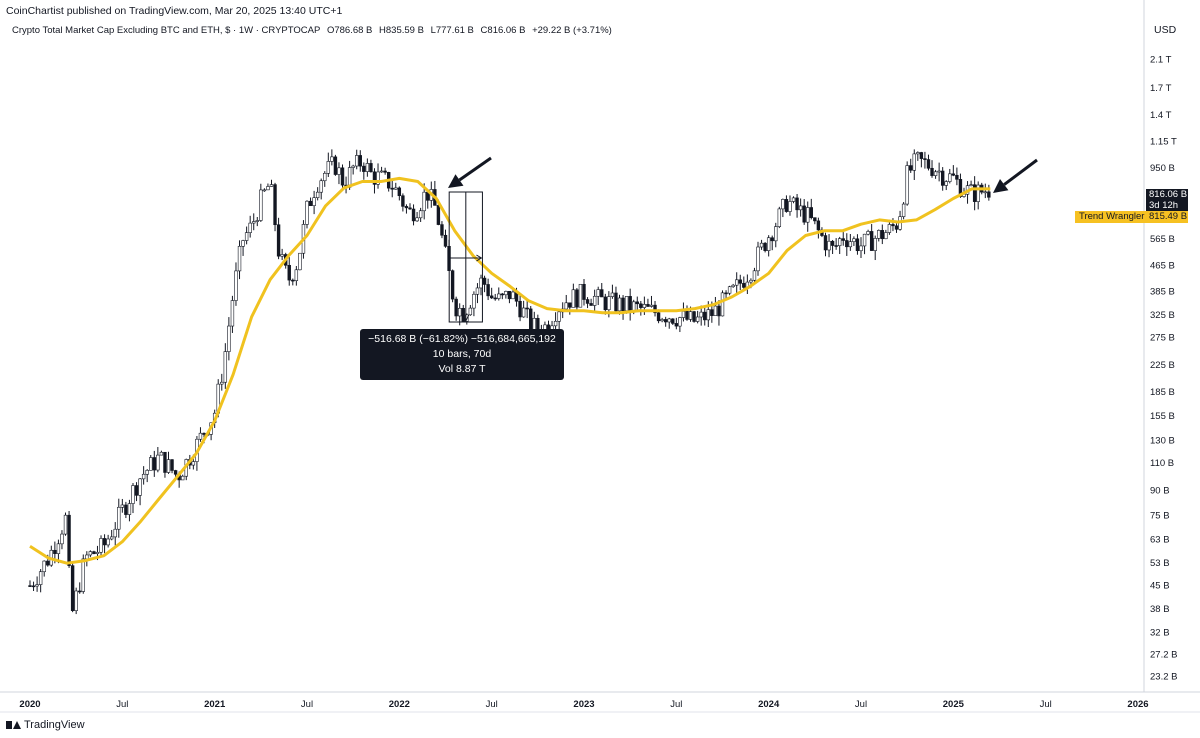  I want to click on y-tick-label: 1.7 T, so click(1161, 88).